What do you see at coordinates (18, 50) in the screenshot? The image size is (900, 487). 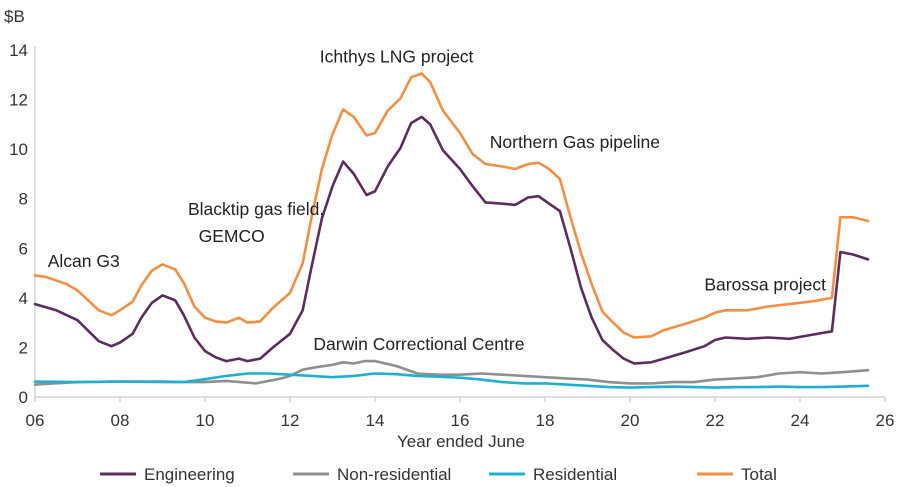 I see `y-tick-label: 14` at bounding box center [18, 50].